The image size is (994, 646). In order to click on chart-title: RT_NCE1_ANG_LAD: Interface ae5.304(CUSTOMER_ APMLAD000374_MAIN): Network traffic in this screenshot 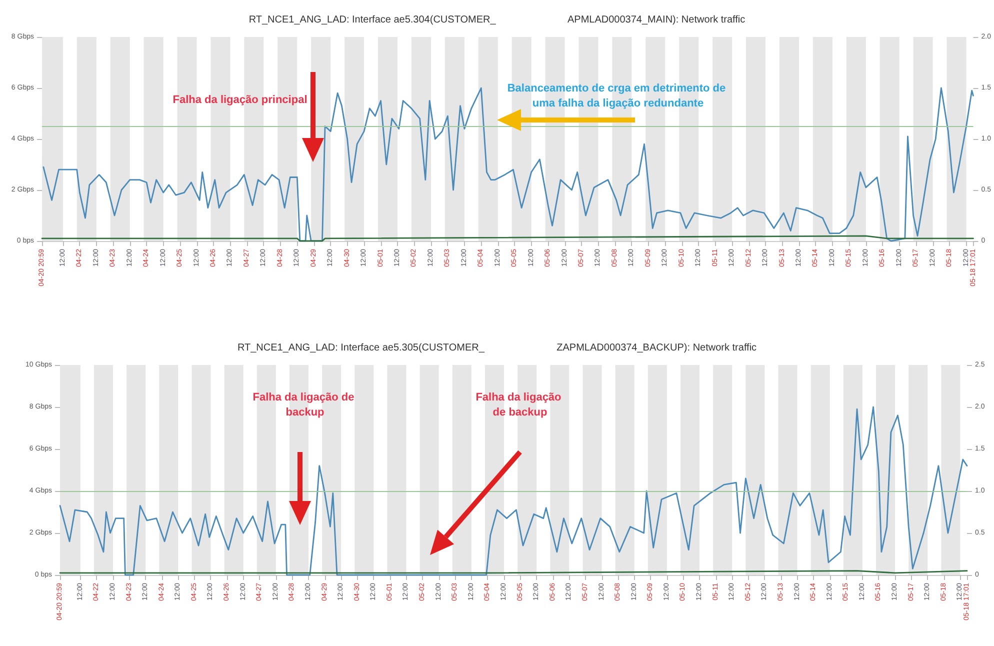, I will do `click(497, 20)`.